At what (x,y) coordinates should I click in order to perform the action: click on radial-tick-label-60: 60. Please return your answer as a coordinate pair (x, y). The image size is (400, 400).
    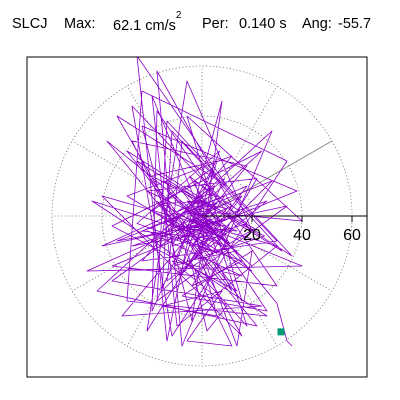
    Looking at the image, I should click on (352, 235).